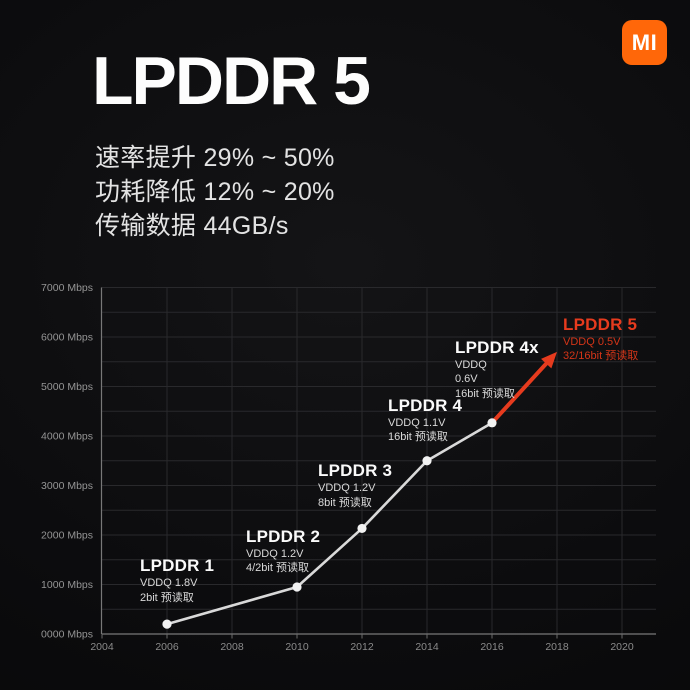  Describe the element at coordinates (67, 585) in the screenshot. I see `y-tick-label: 1000 Mbps` at that location.